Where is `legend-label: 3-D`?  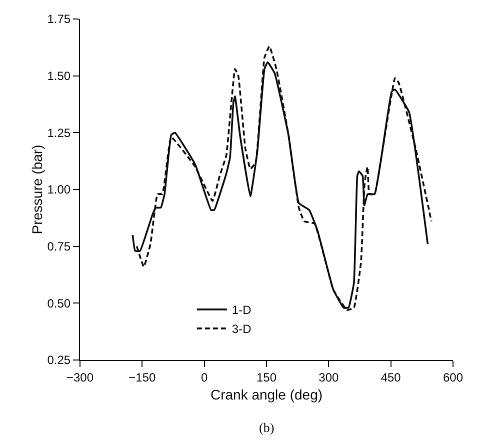 legend-label: 3-D is located at coordinates (242, 329).